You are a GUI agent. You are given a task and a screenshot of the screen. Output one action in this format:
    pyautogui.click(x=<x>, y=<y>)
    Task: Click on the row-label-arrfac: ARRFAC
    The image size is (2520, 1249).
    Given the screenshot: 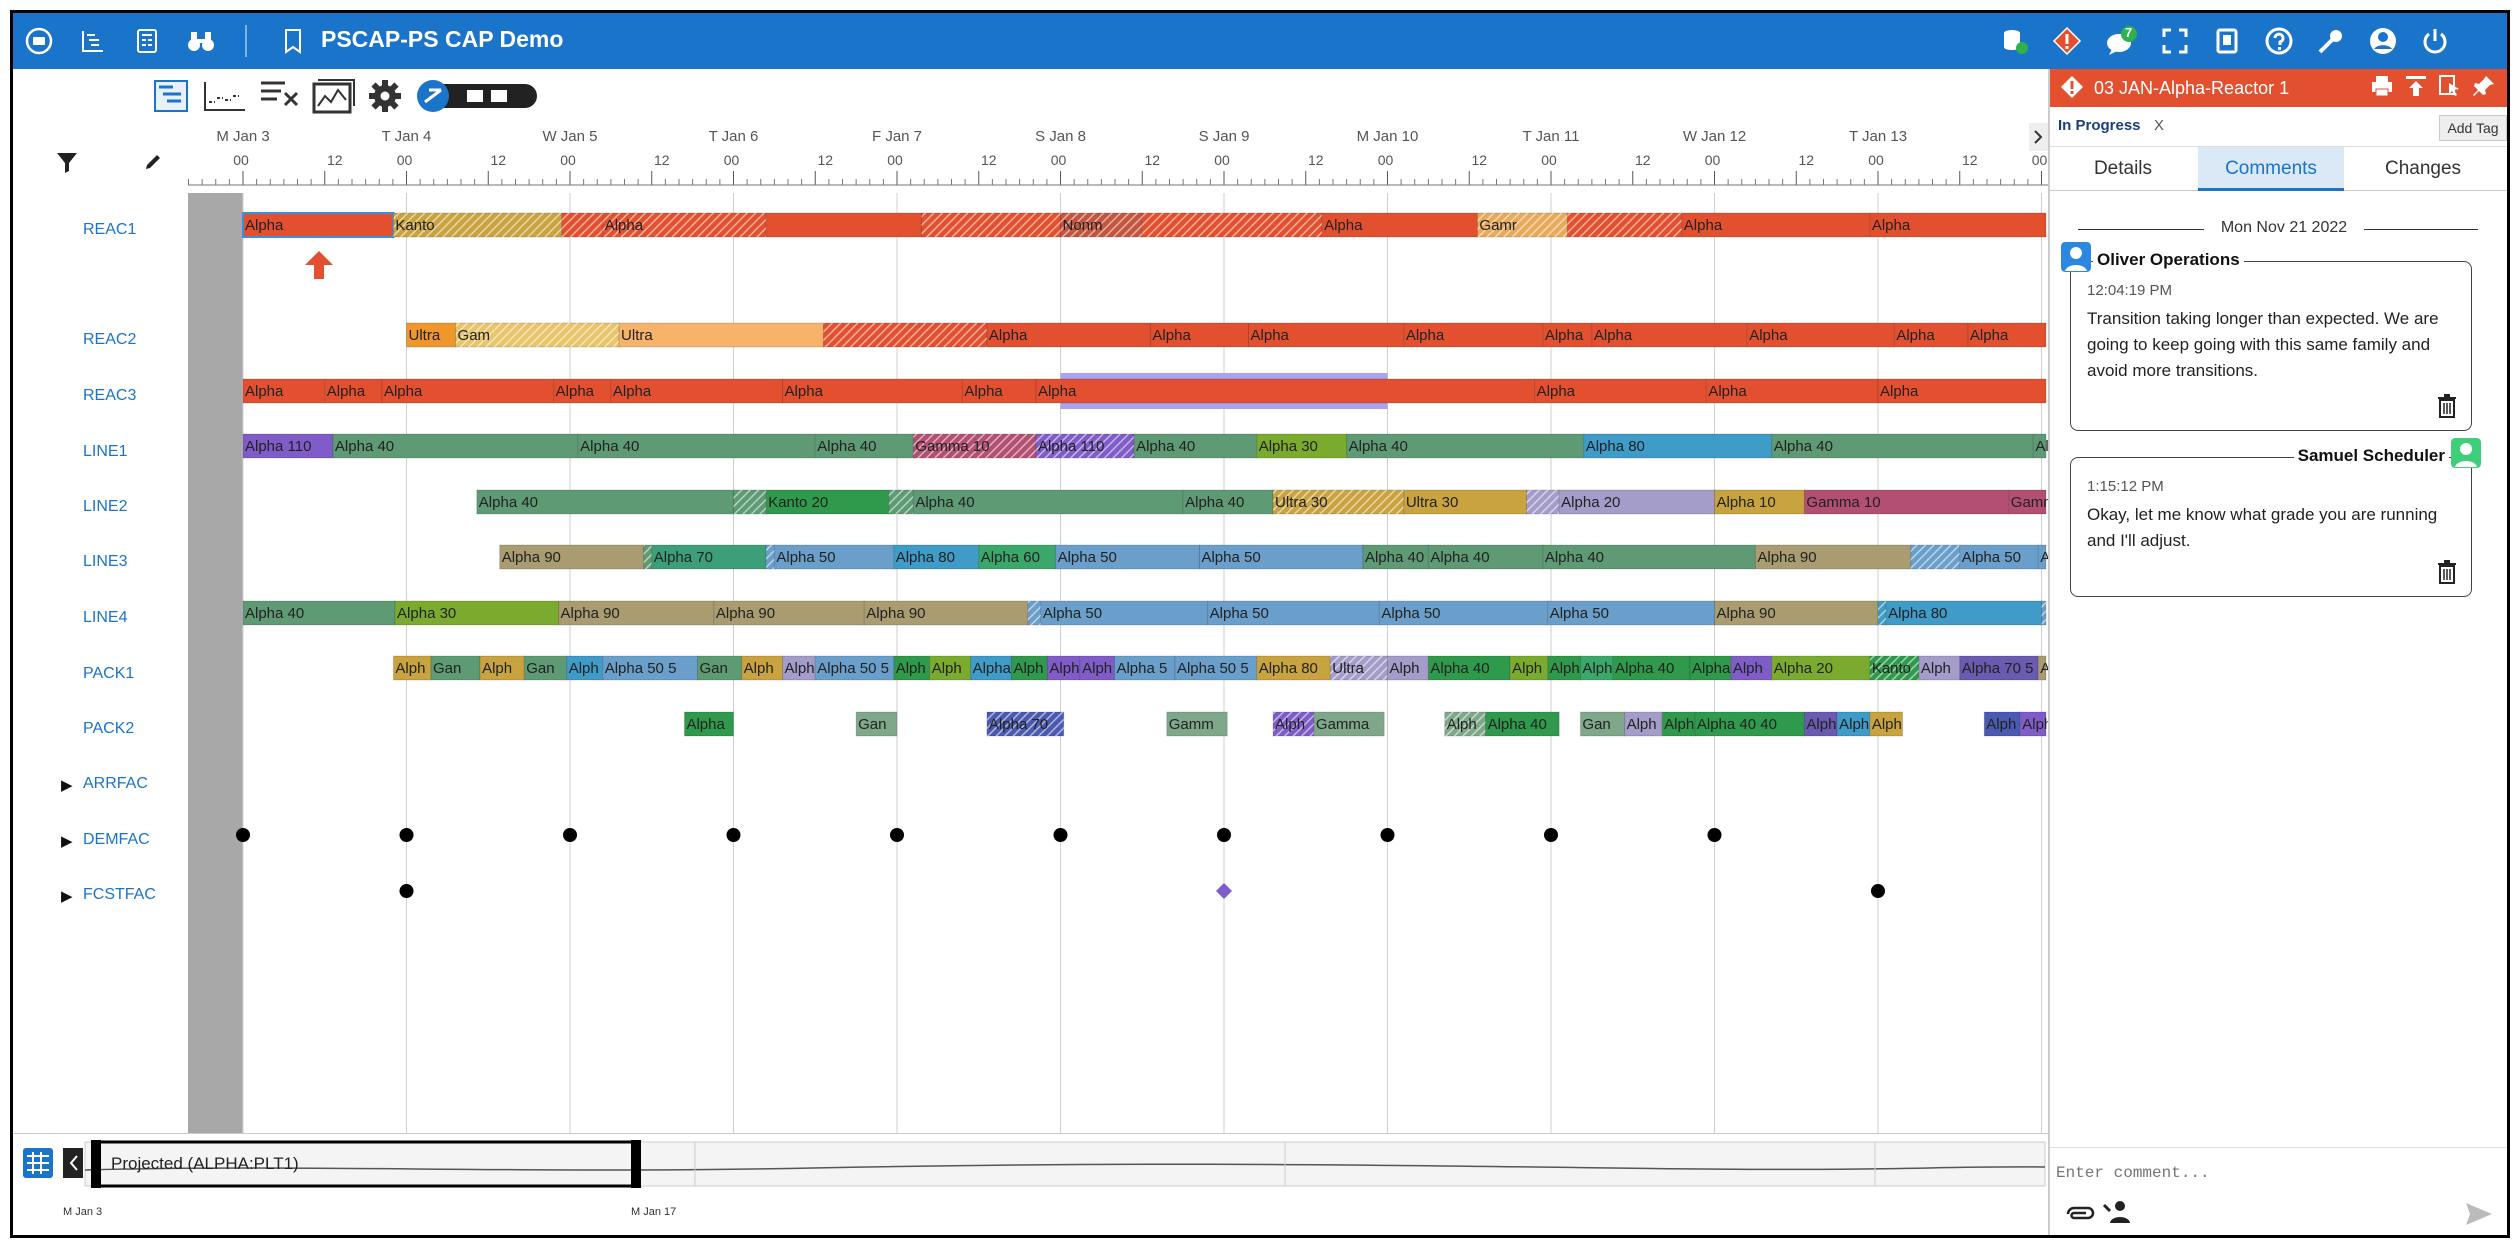 What is the action you would take?
    pyautogui.click(x=115, y=783)
    